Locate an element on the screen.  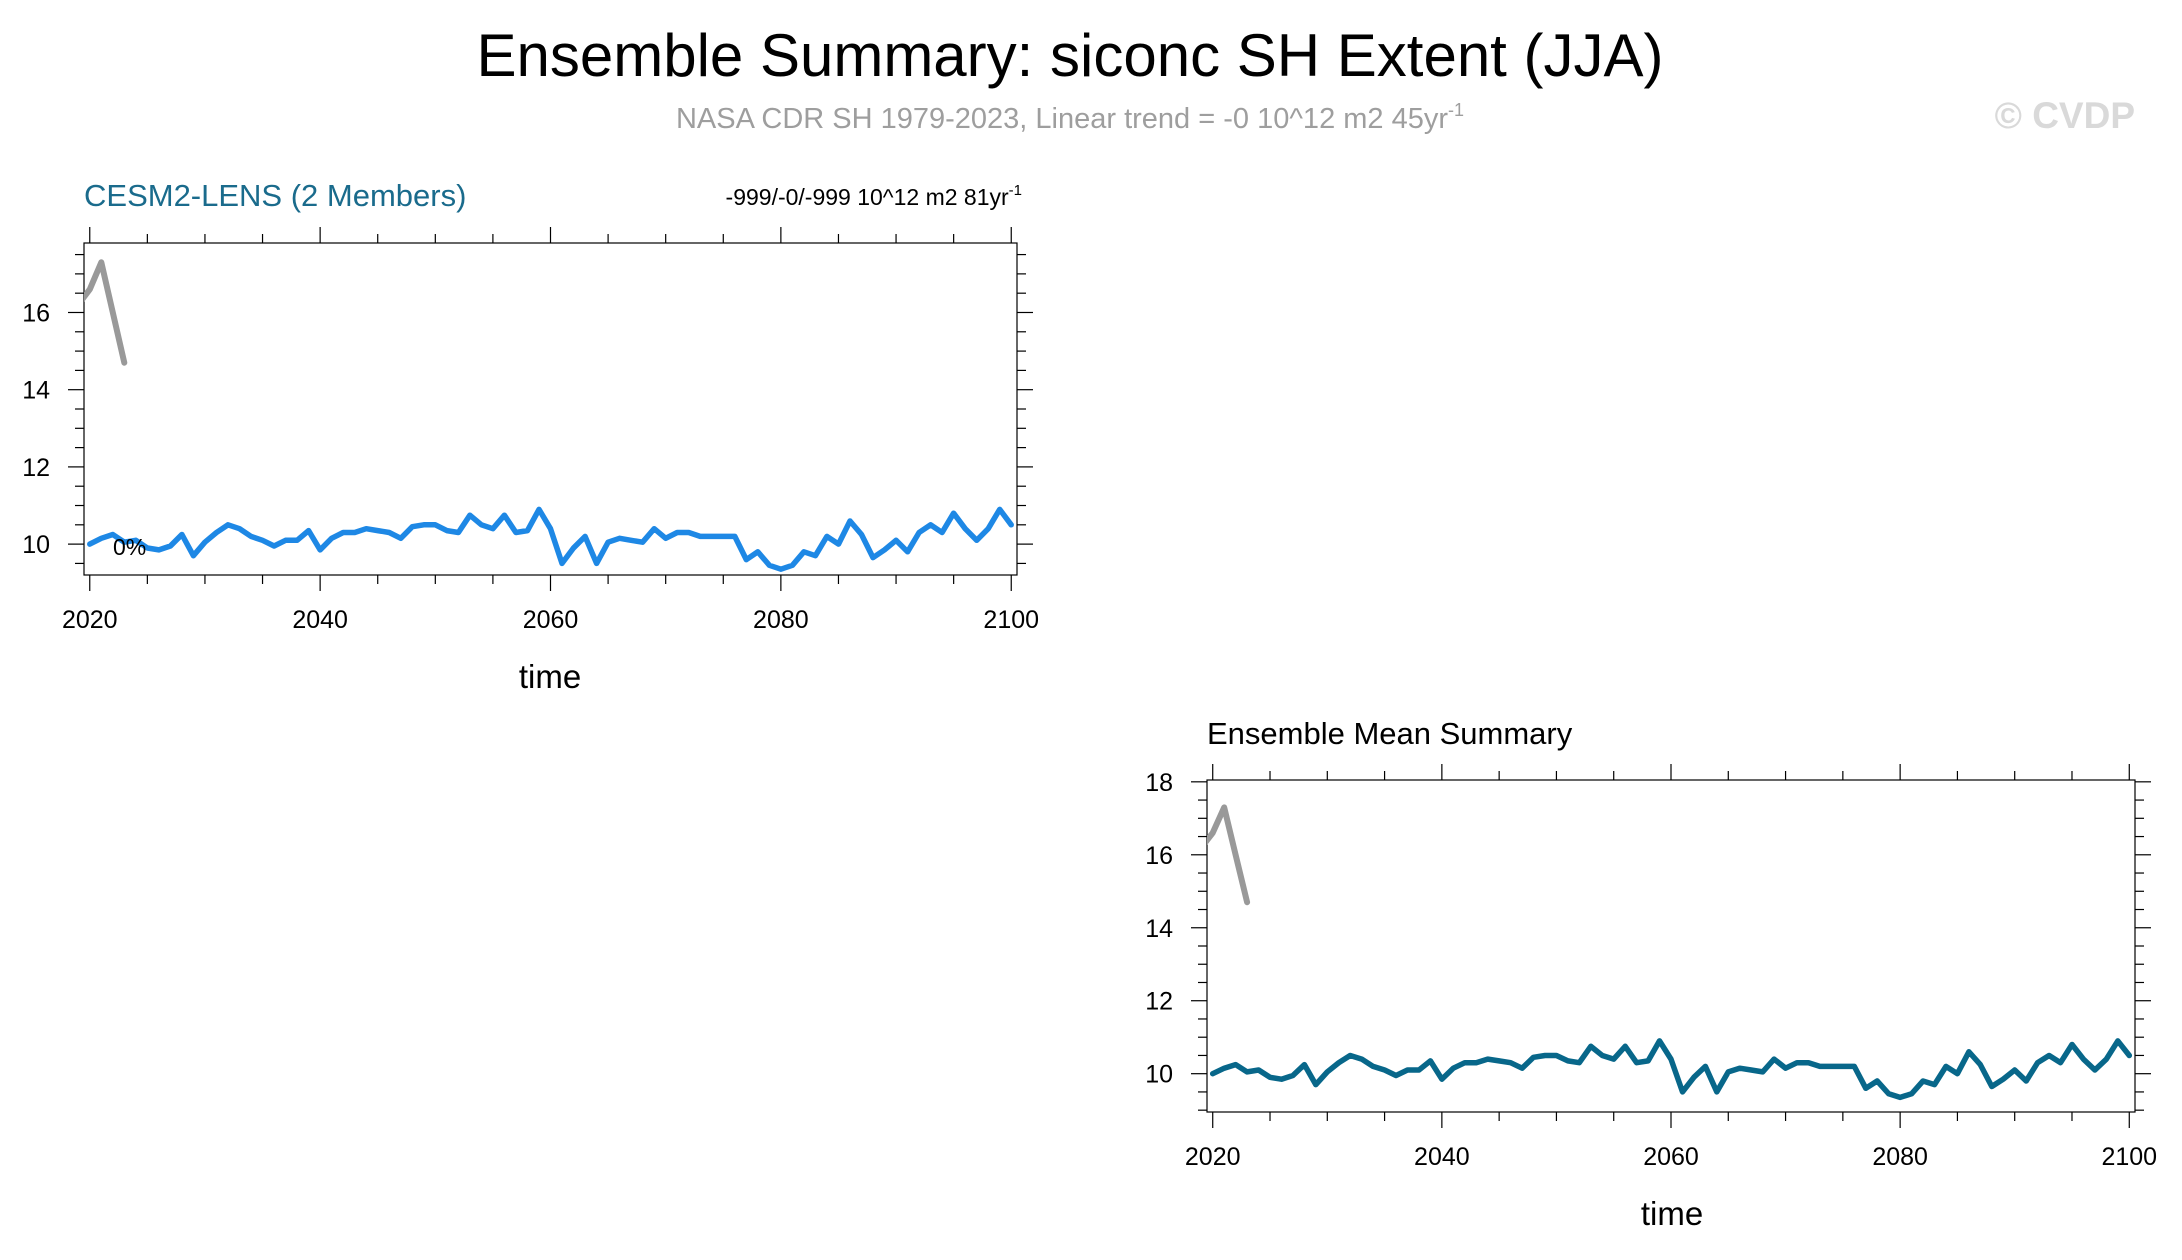
series-line-ensemble is located at coordinates (550, 539).